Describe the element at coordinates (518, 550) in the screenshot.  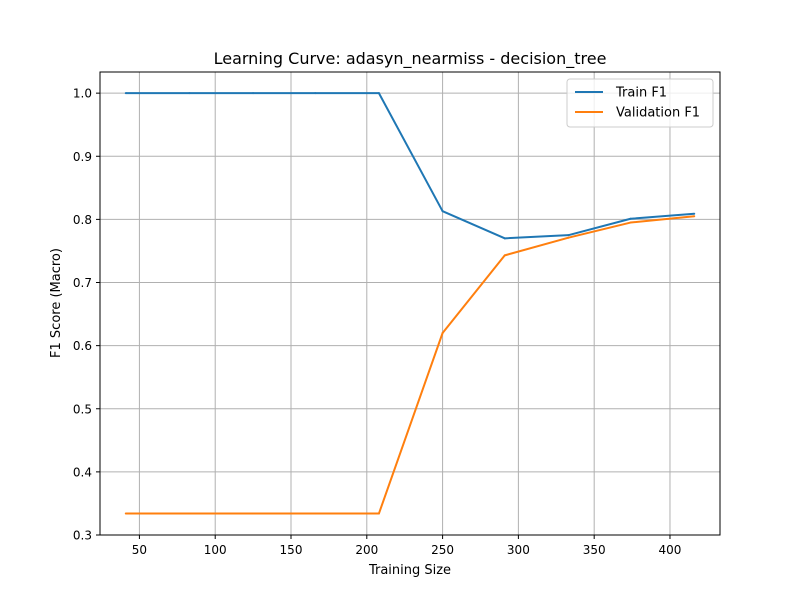
I see `x-tick-label: 300` at that location.